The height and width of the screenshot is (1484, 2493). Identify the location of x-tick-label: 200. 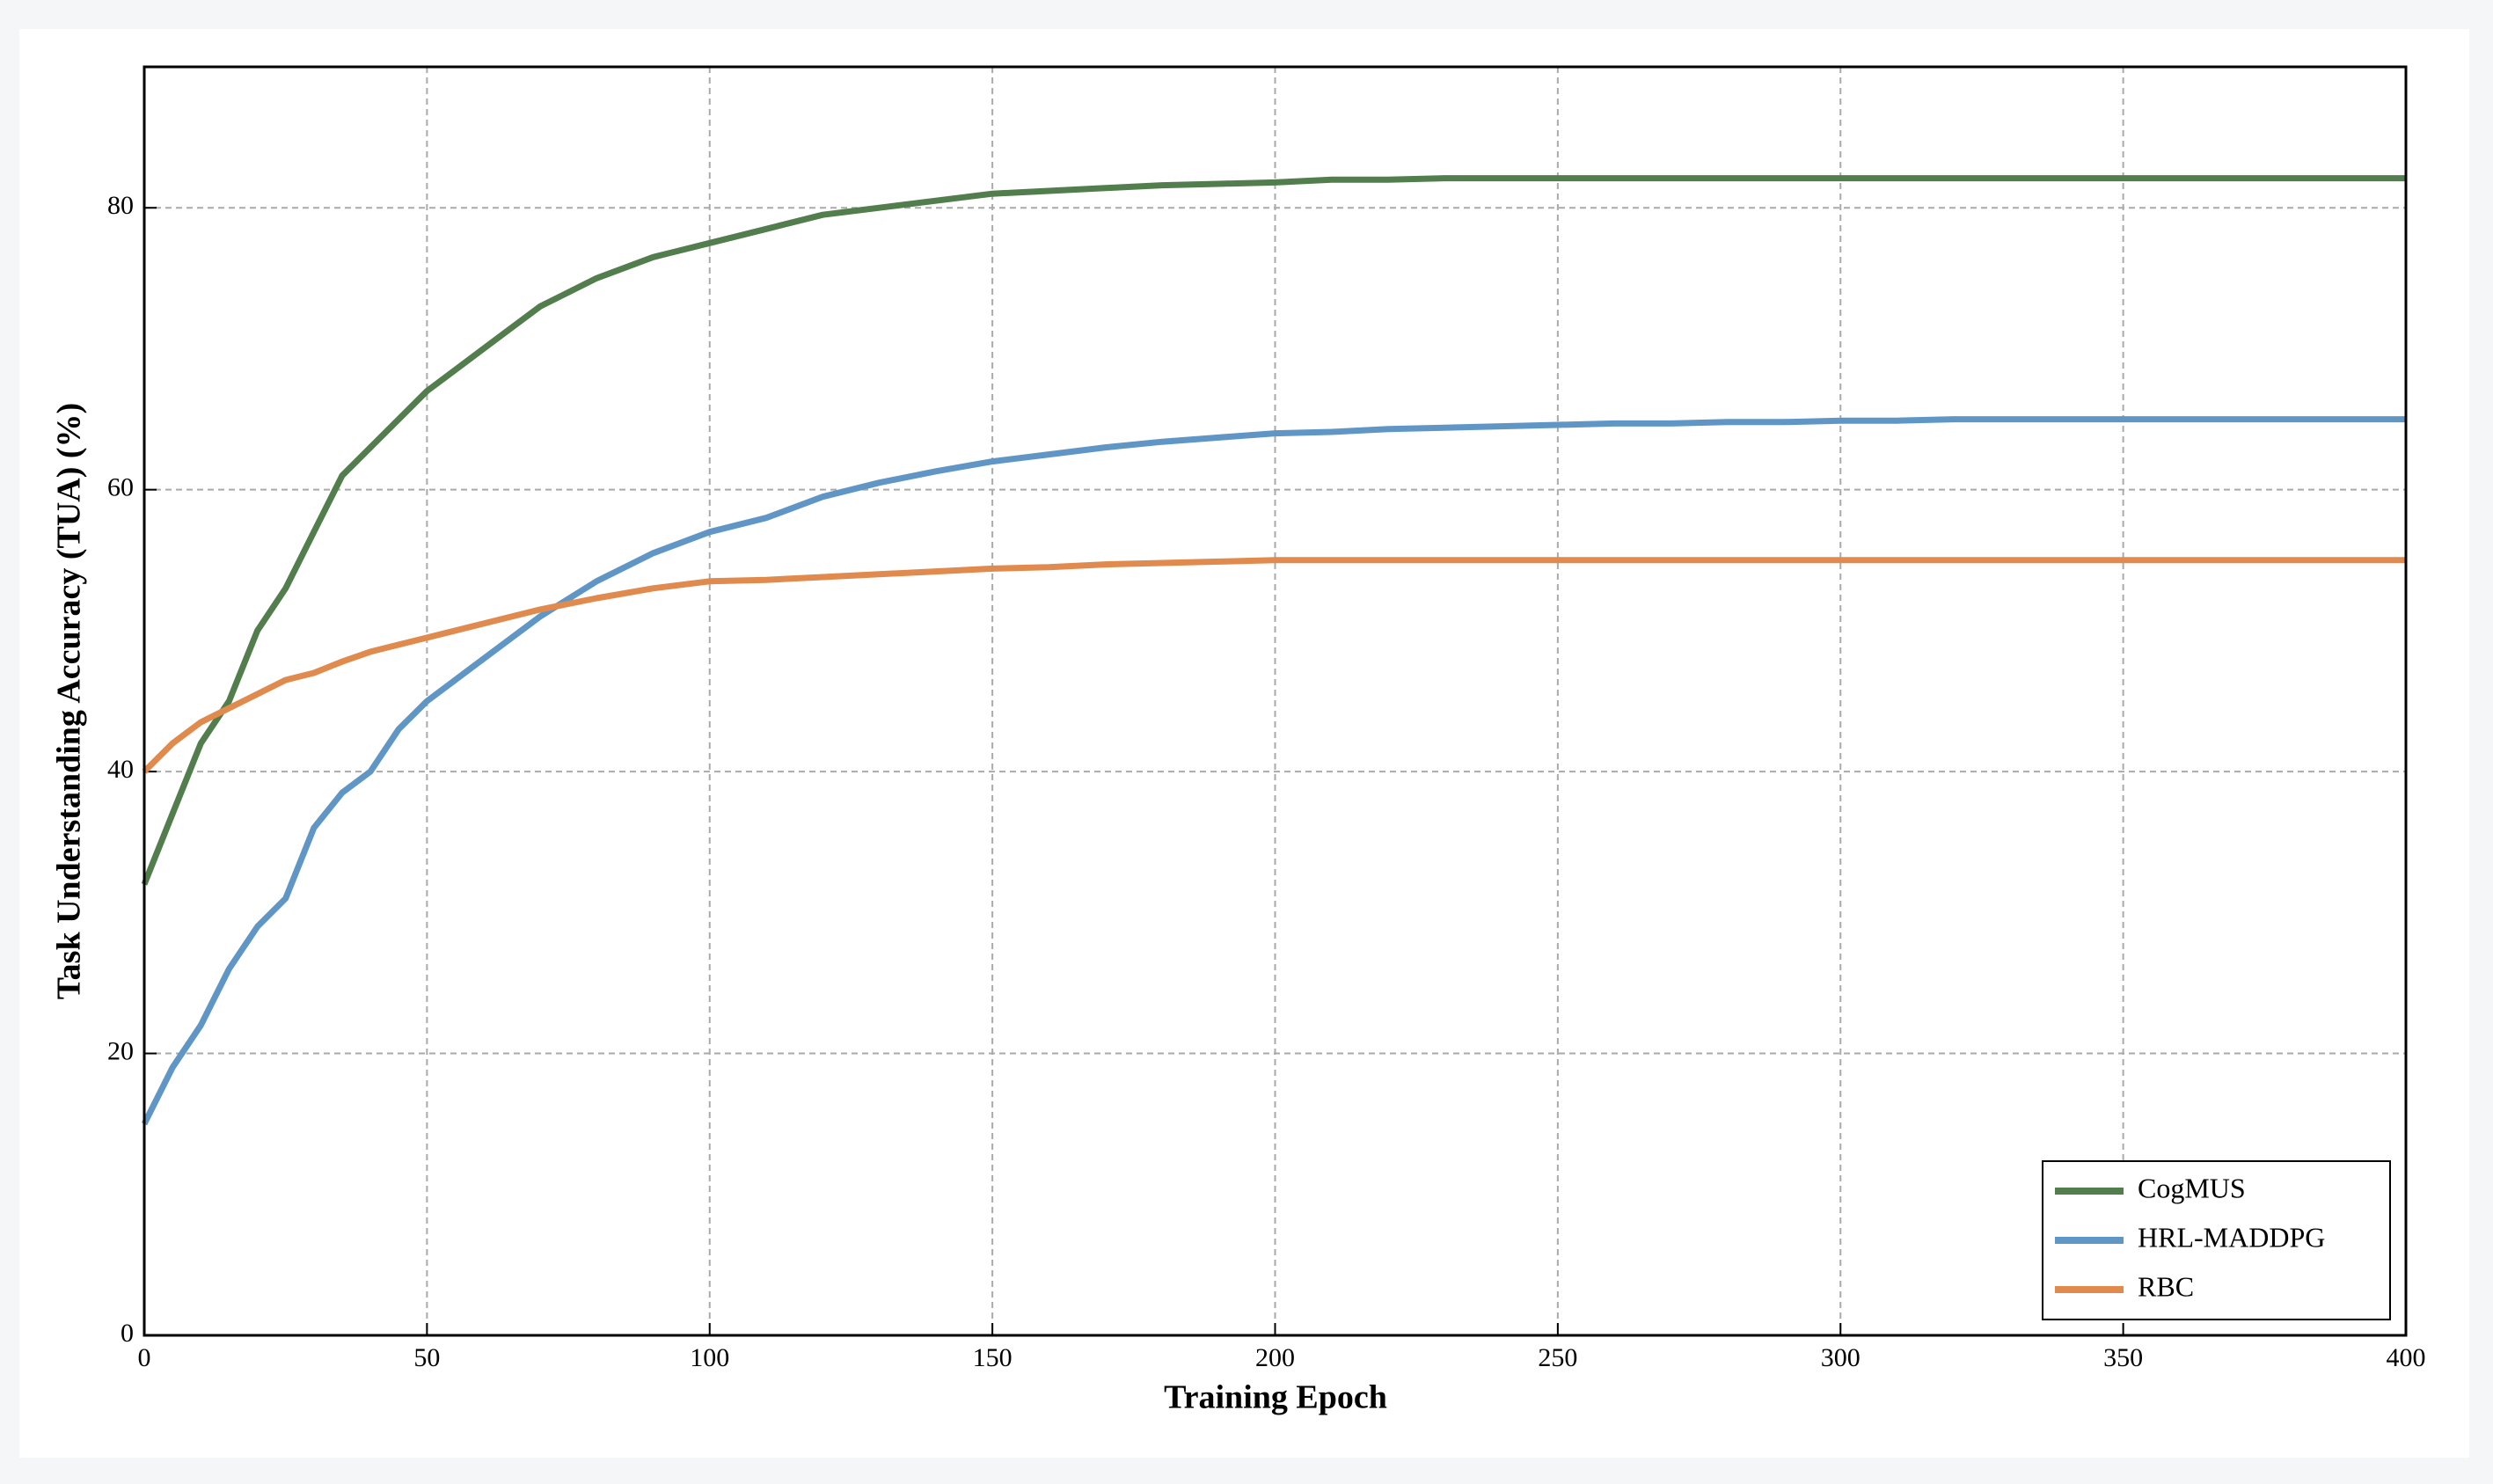
(1275, 1357).